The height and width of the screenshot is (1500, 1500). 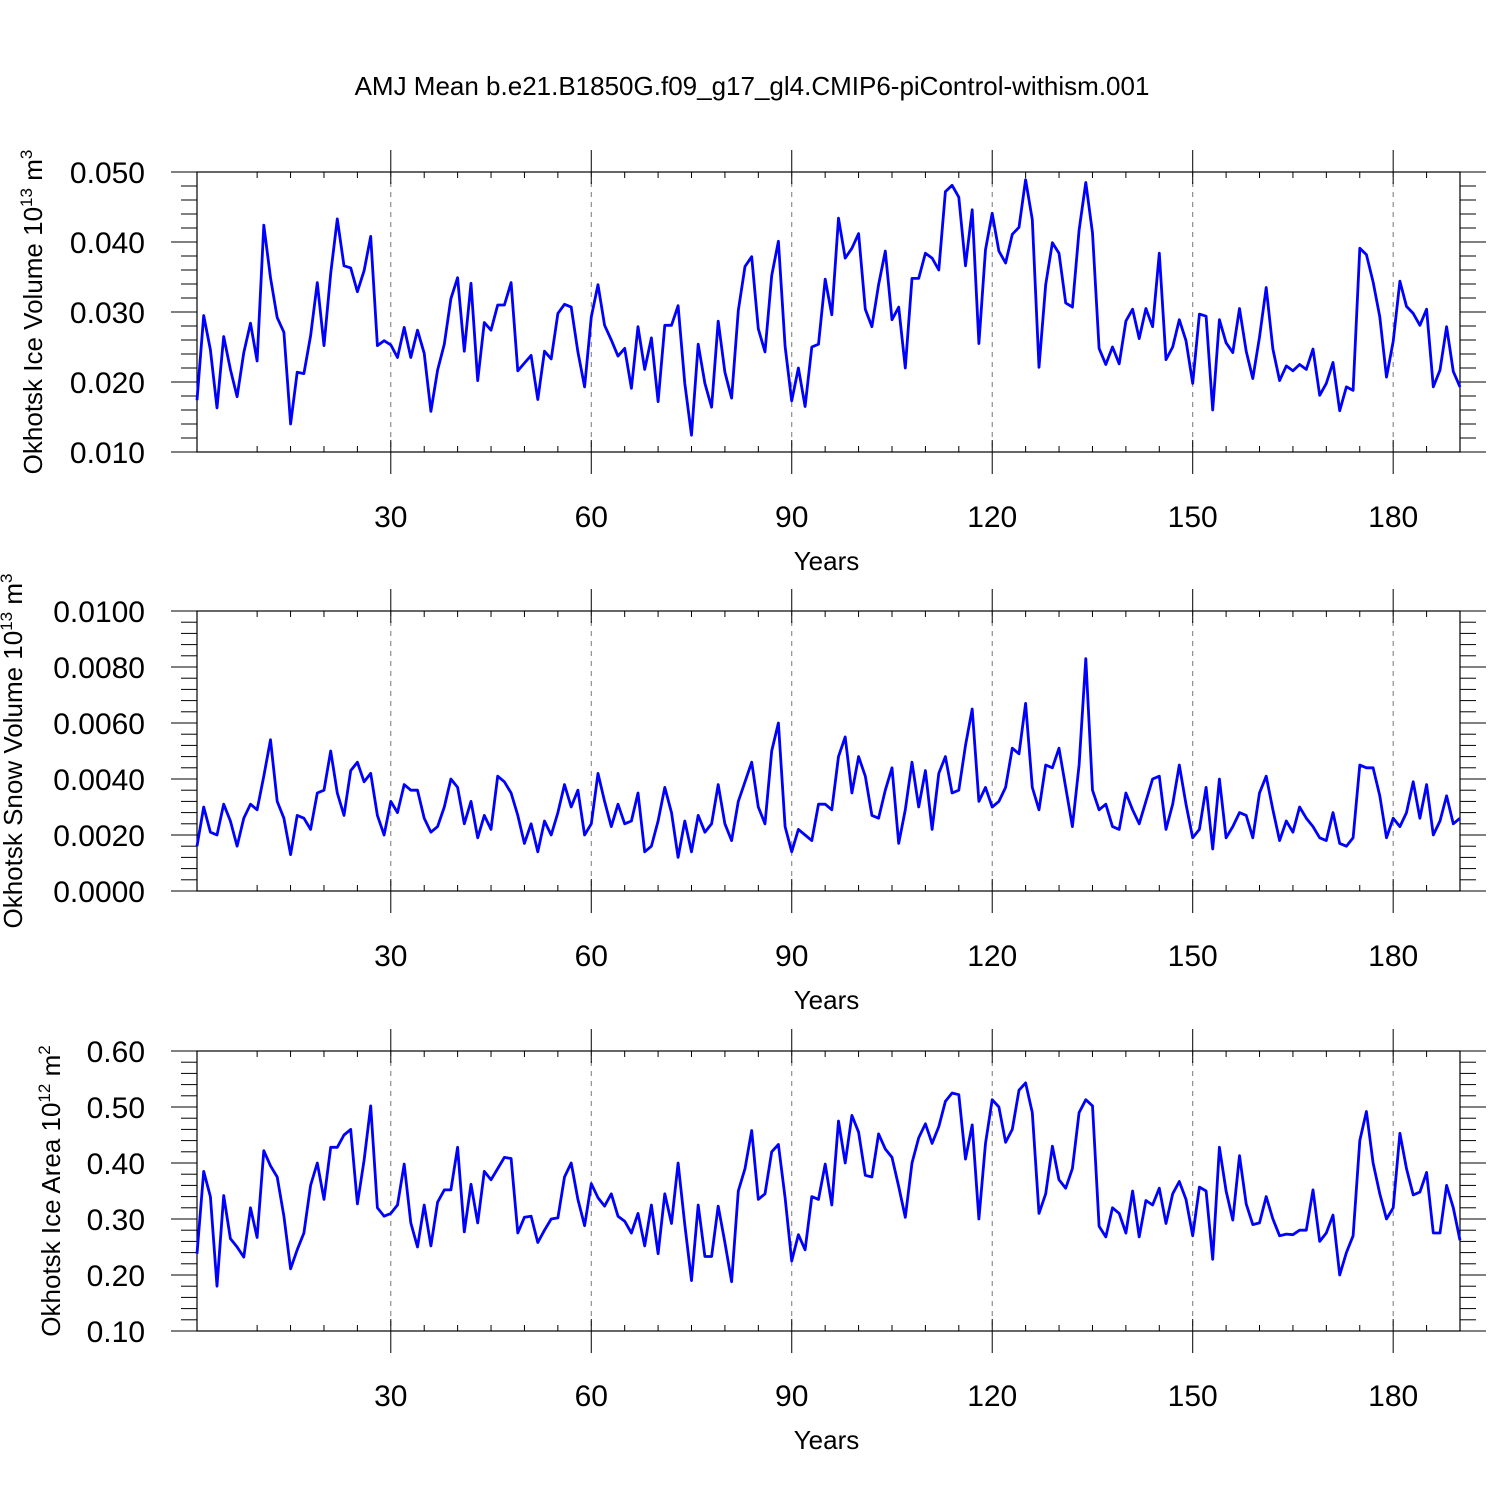 I want to click on snow-volume-y-tick-label: 0.0100, so click(x=99, y=612).